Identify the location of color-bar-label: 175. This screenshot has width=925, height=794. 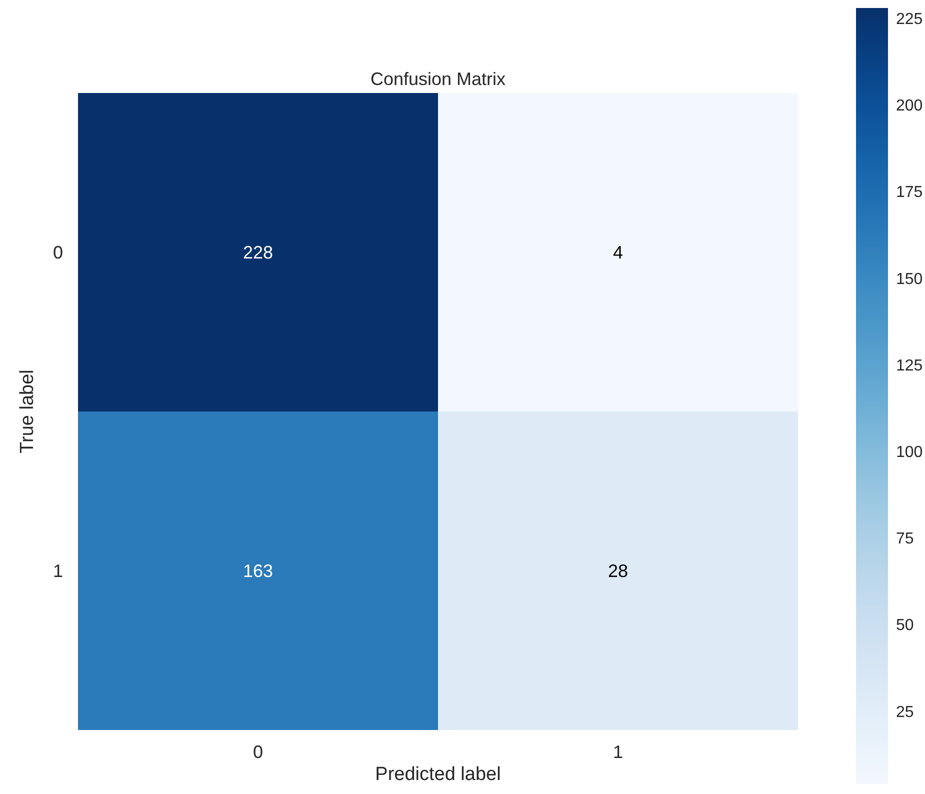
(909, 193).